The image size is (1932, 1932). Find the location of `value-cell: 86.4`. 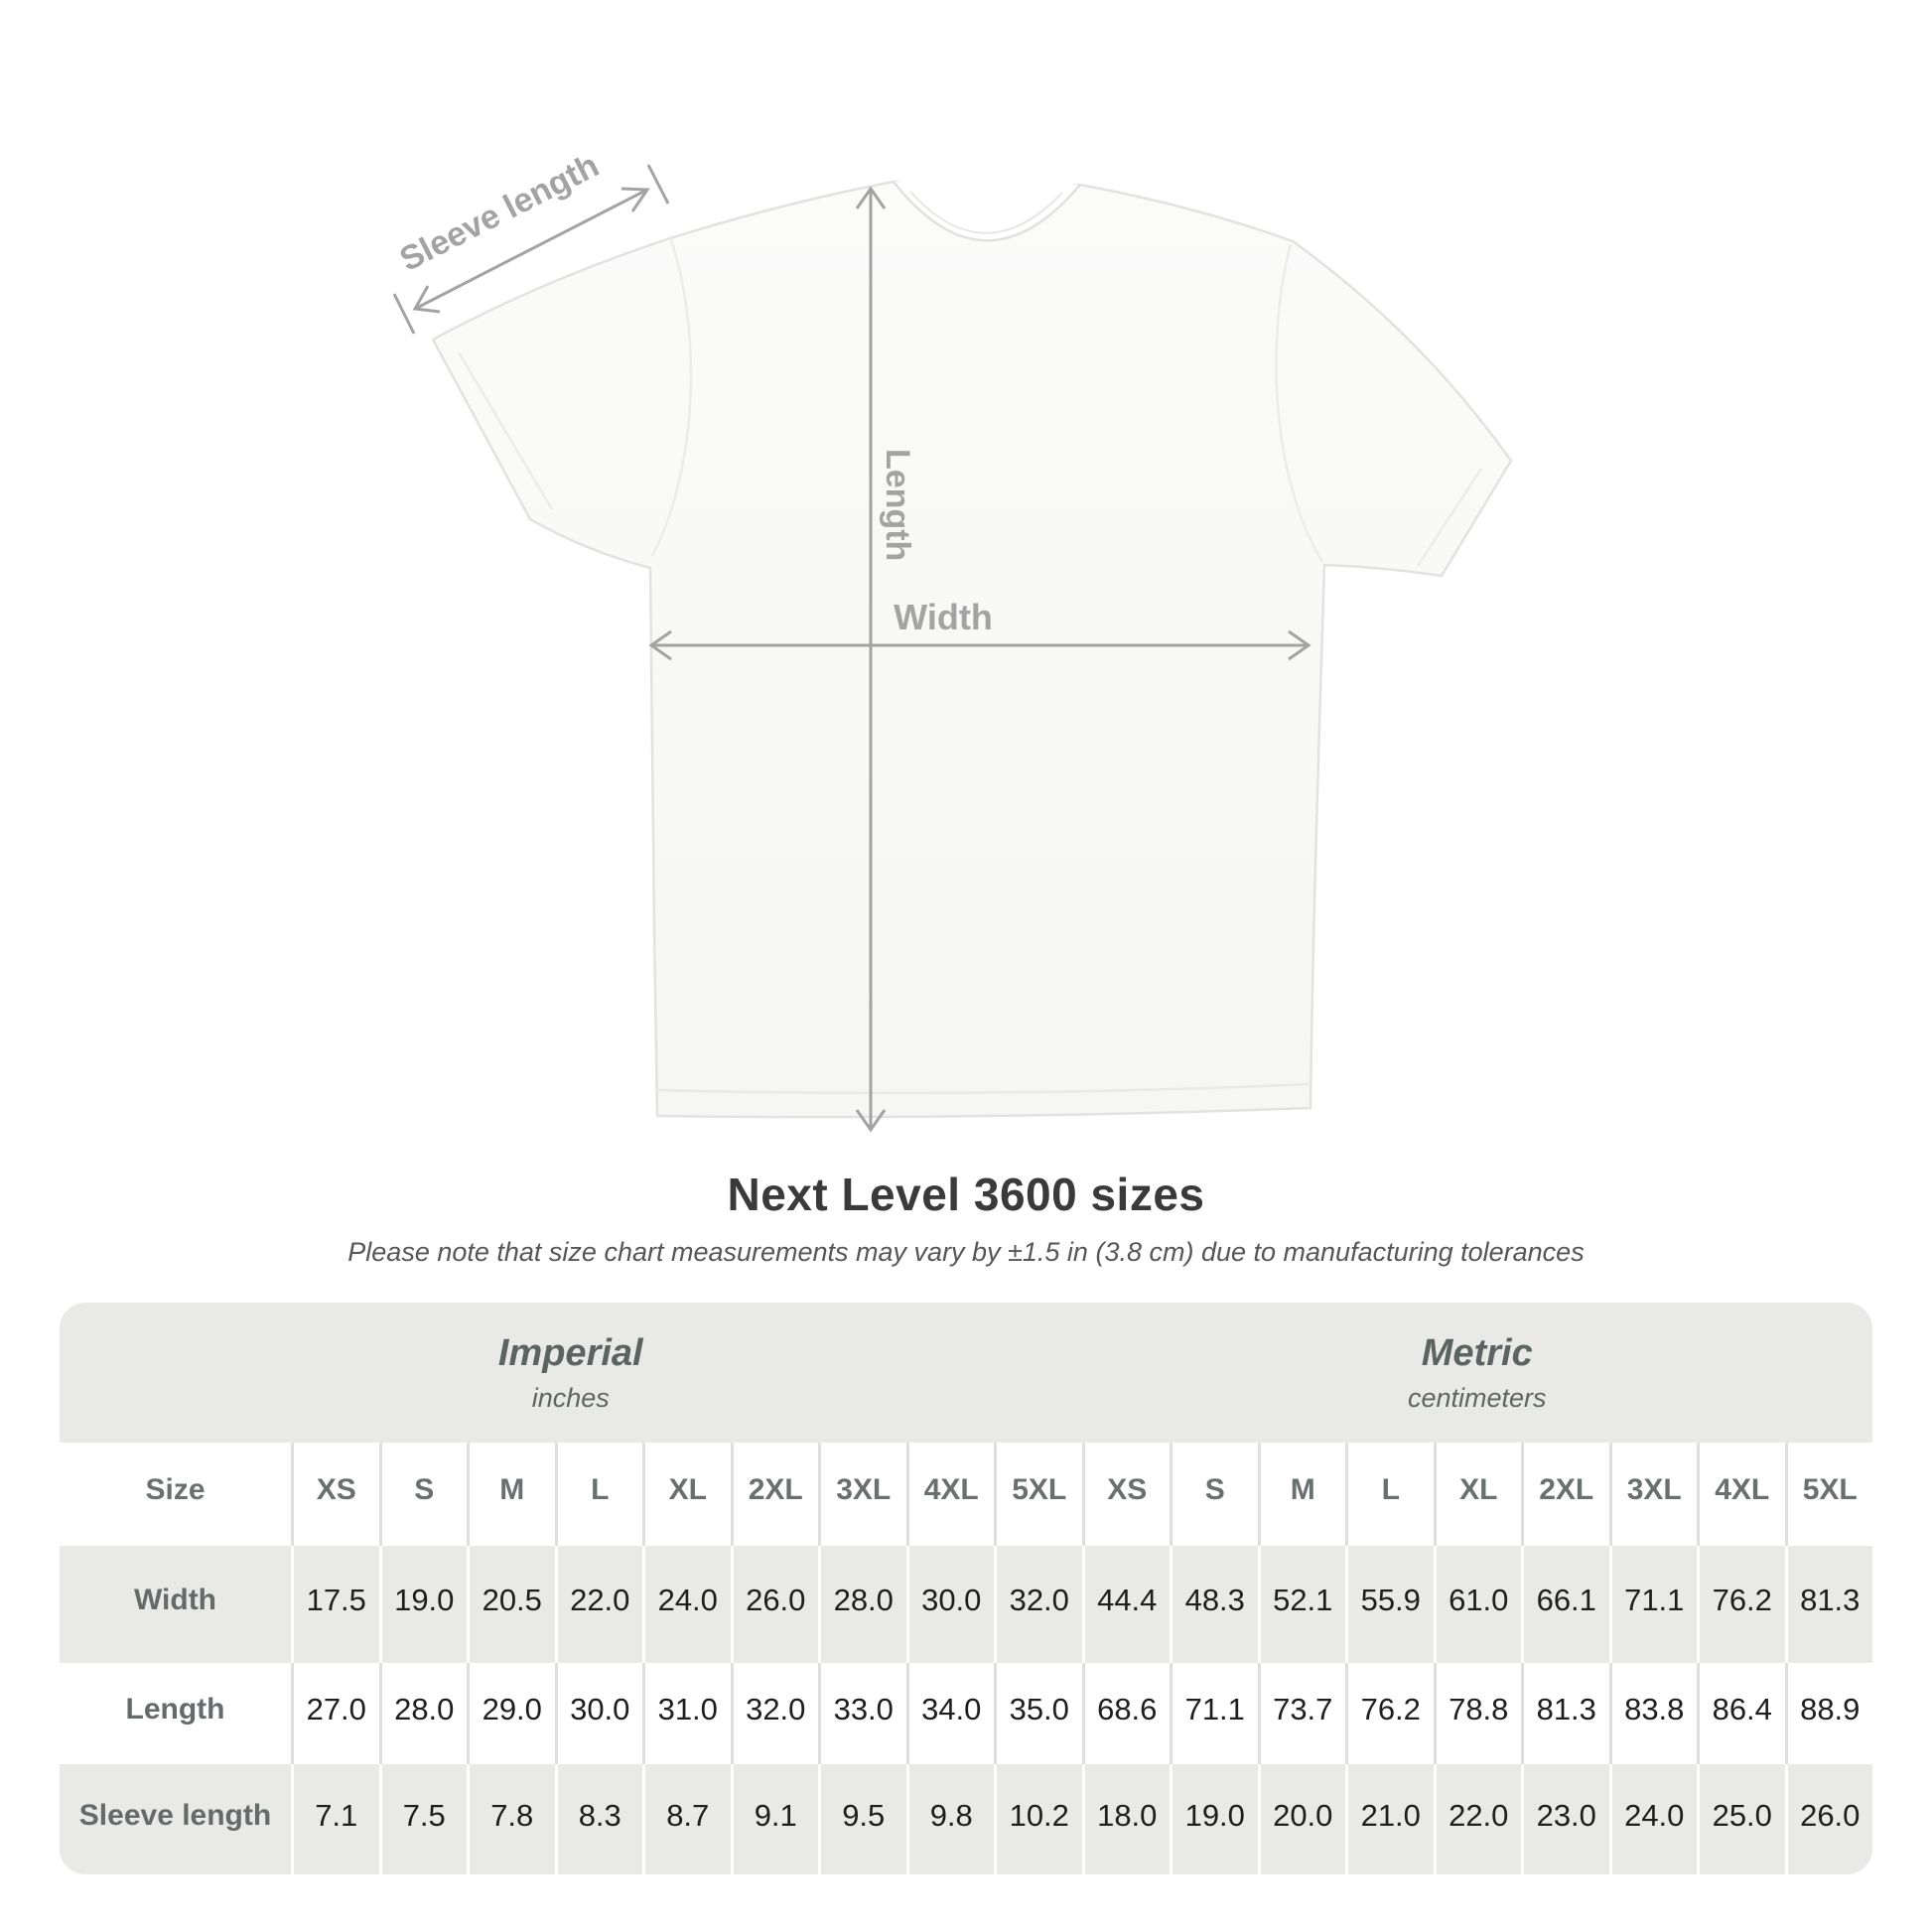

value-cell: 86.4 is located at coordinates (1741, 1714).